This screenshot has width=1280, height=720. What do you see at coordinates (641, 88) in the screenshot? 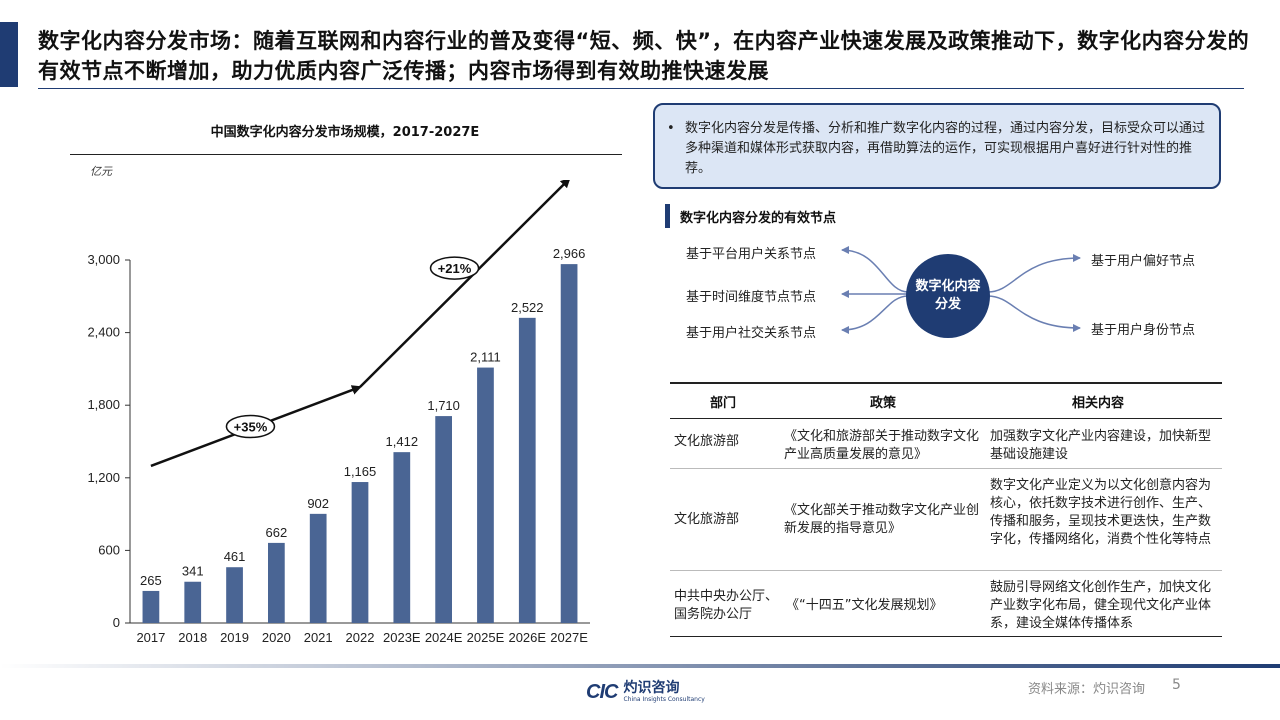
I see `title-divider` at bounding box center [641, 88].